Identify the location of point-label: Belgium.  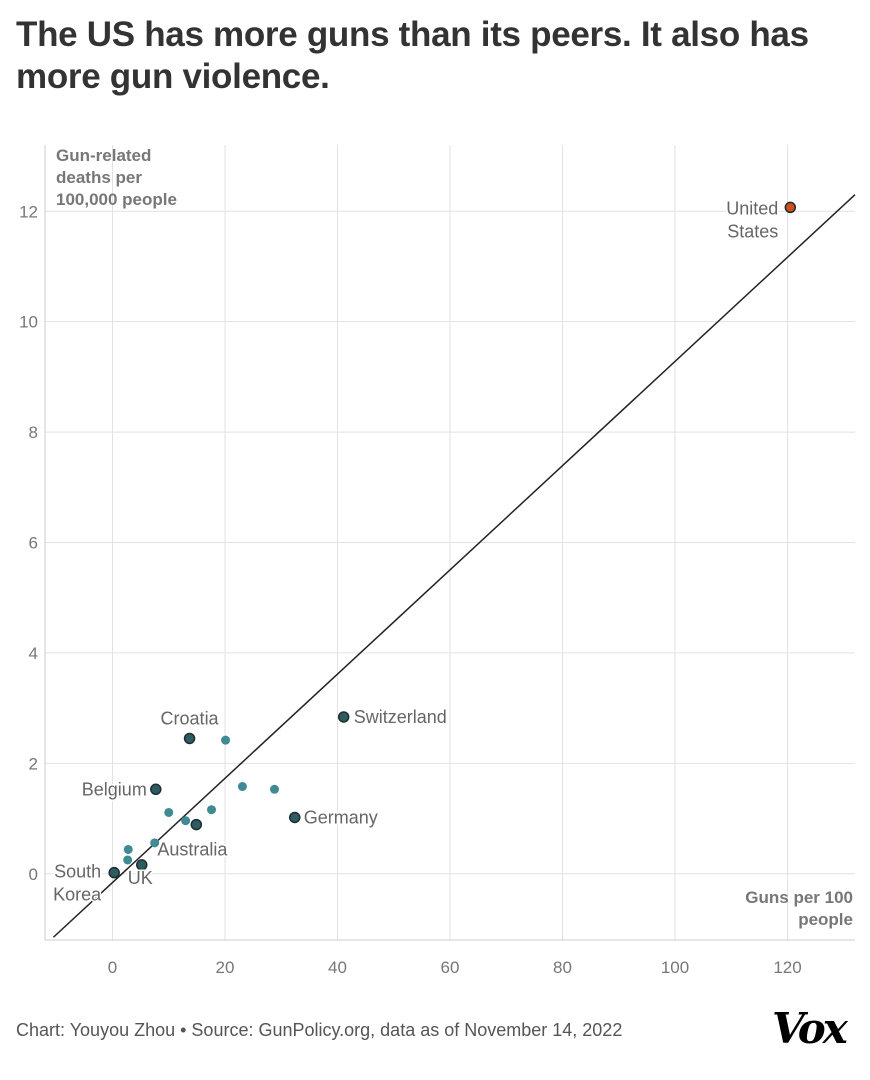
(114, 789).